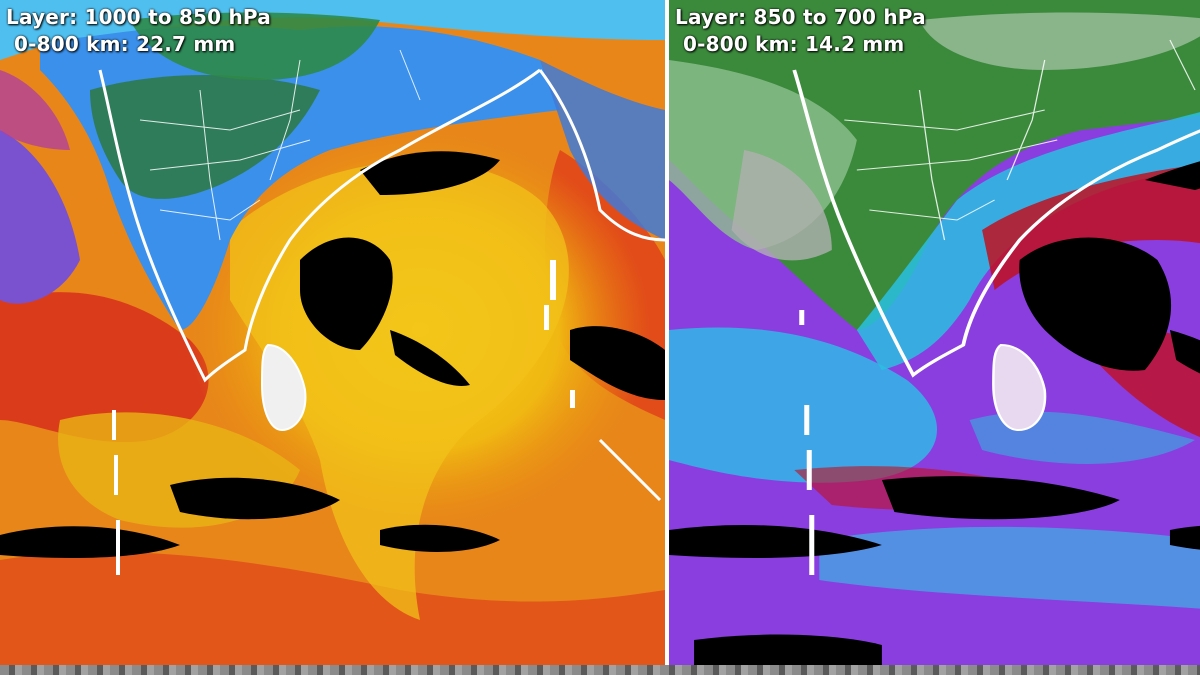 This screenshot has width=1200, height=675. Describe the element at coordinates (667, 337) in the screenshot. I see `panel-divider` at that location.